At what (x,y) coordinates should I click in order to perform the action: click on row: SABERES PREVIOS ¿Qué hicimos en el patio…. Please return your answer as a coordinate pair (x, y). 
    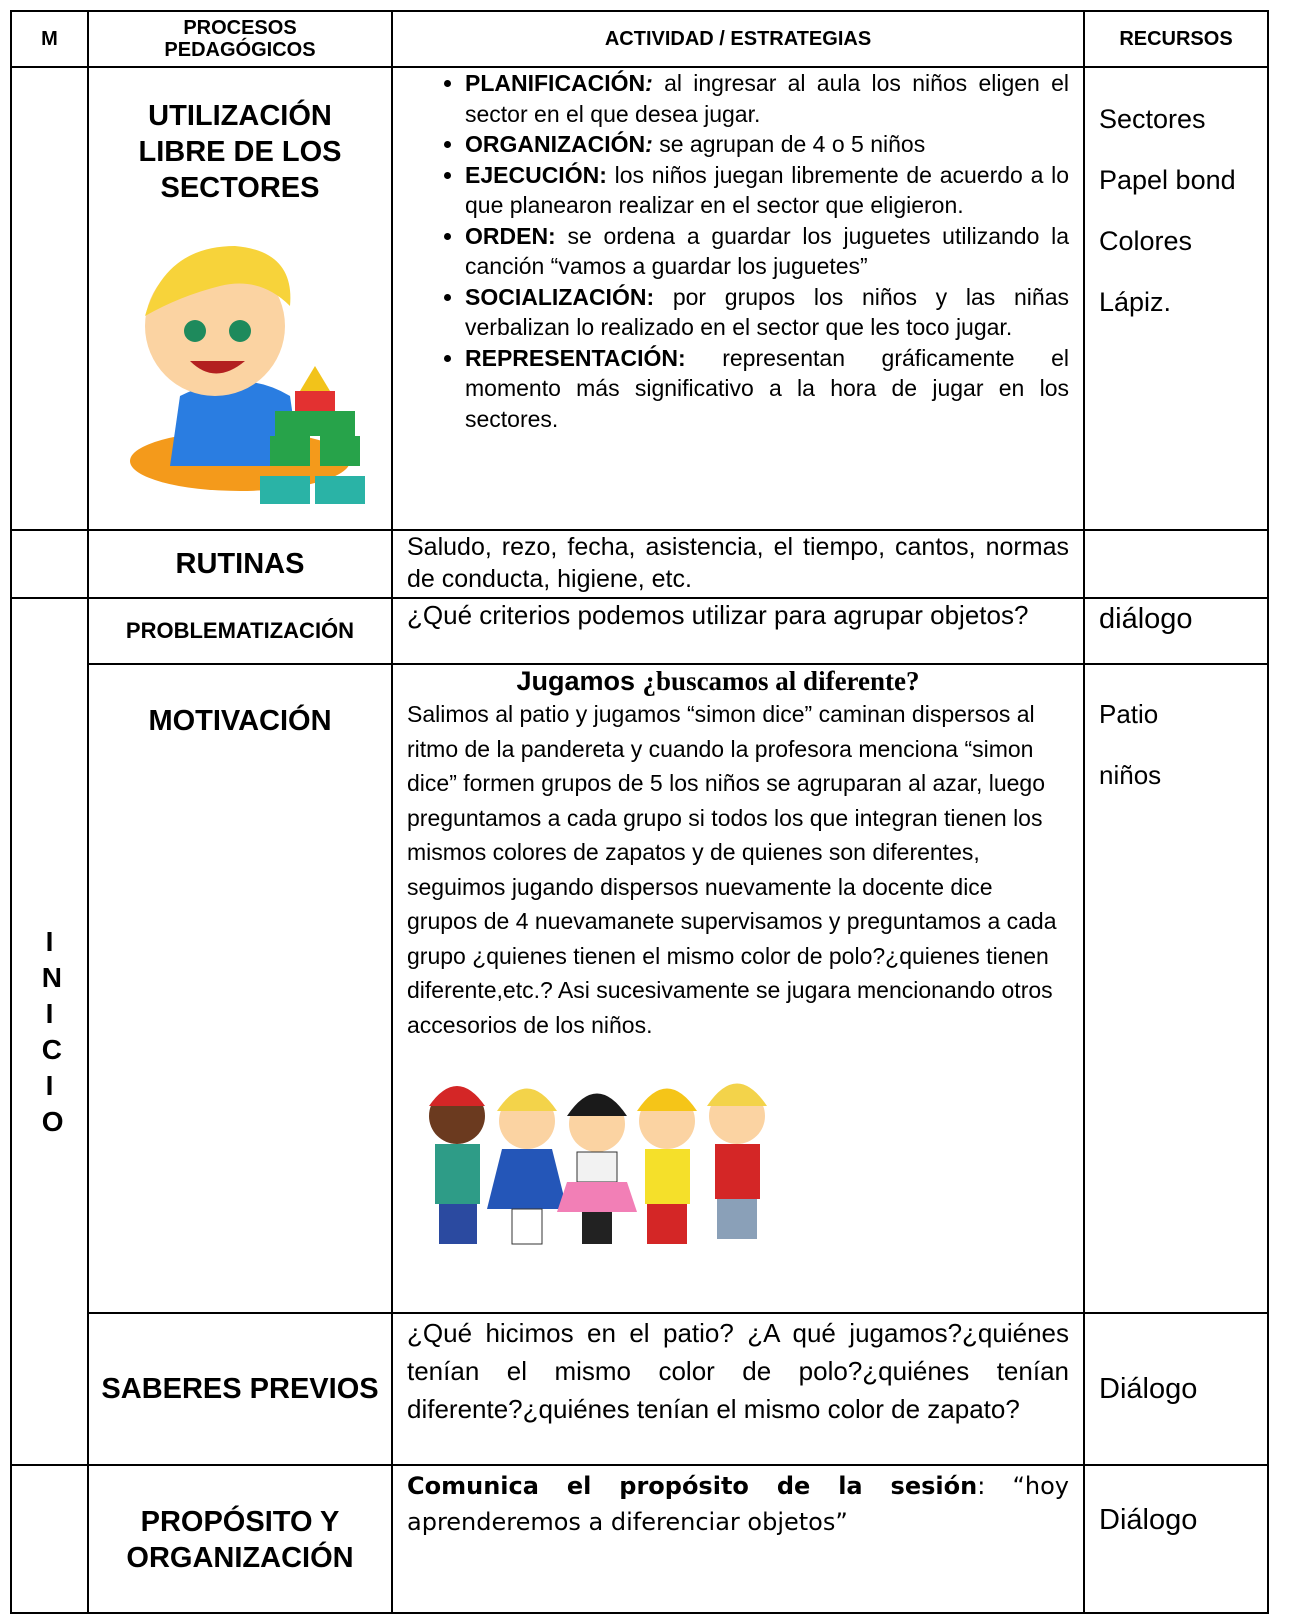
    Looking at the image, I should click on (640, 1389).